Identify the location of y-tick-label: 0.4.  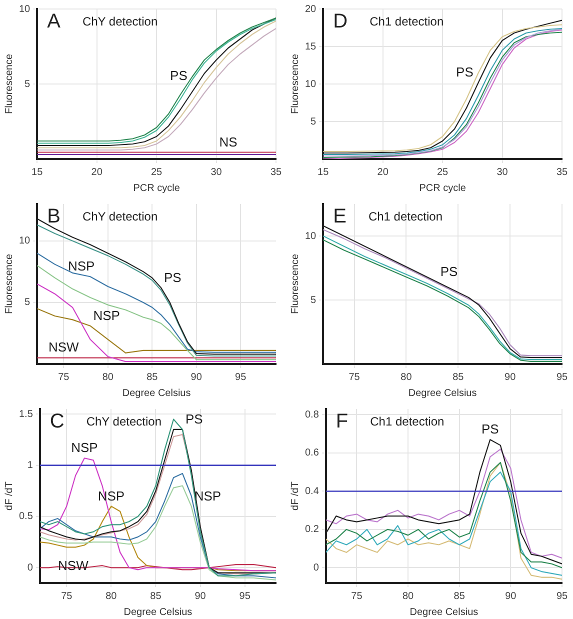
(312, 491).